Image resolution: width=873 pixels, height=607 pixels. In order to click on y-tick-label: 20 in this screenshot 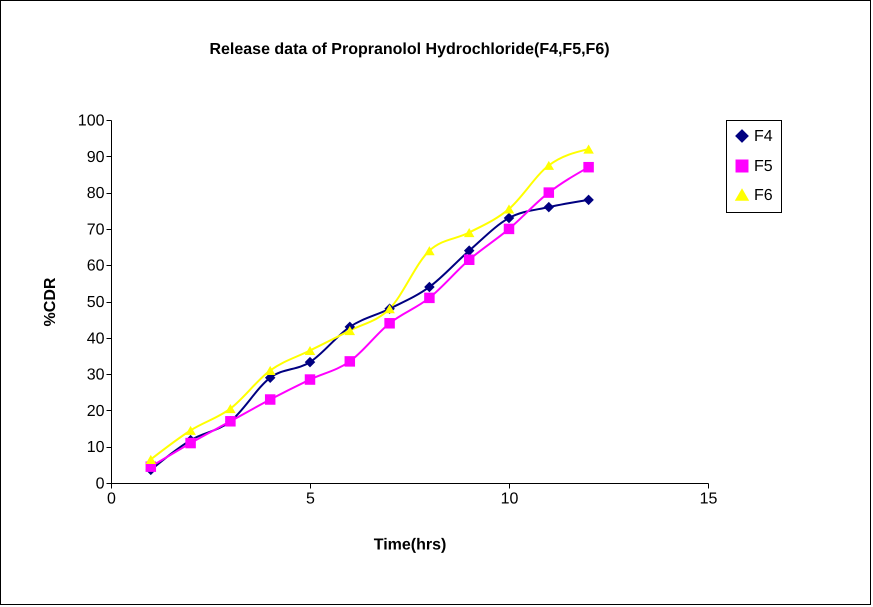, I will do `click(95, 411)`.